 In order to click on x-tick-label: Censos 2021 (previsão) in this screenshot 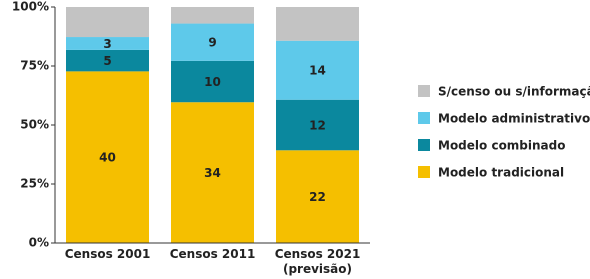, I will do `click(318, 261)`.